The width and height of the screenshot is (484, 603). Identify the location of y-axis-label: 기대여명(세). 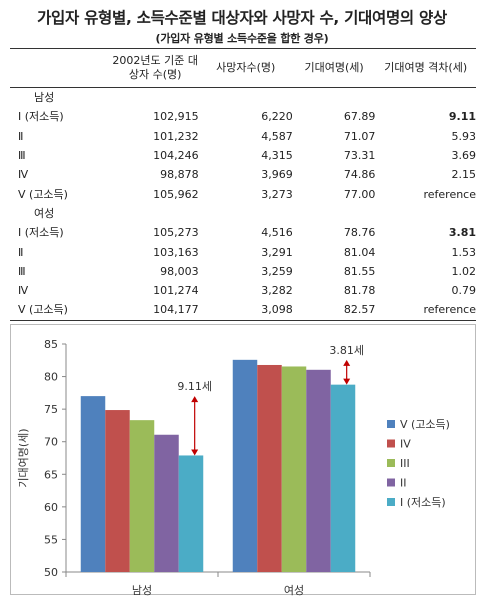
(23, 457).